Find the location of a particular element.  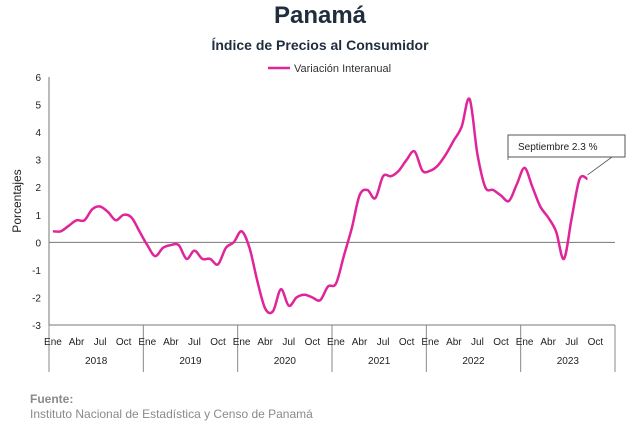

annotation-box is located at coordinates (566, 146).